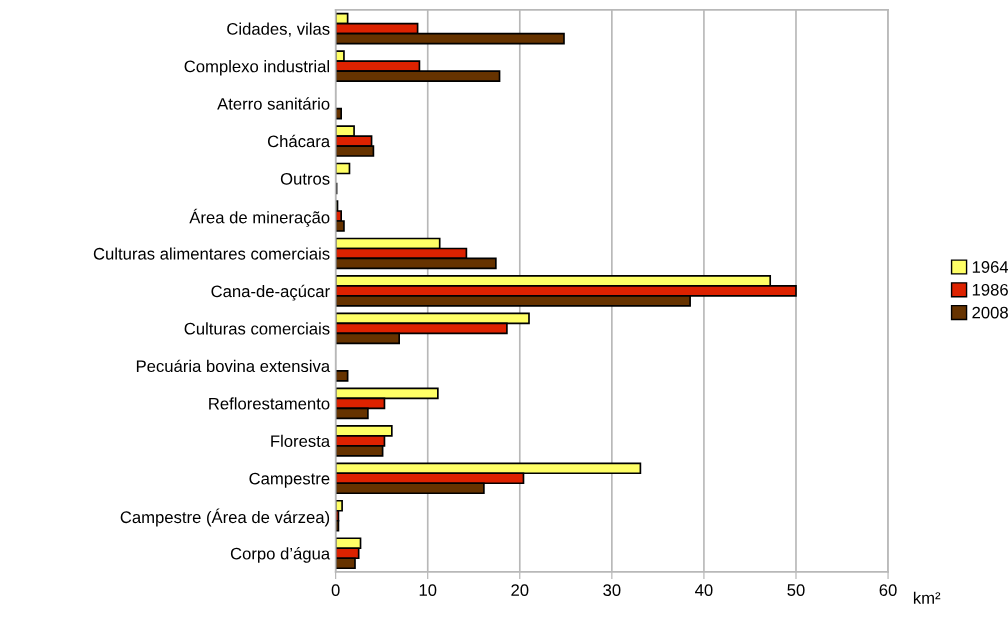  Describe the element at coordinates (299, 141) in the screenshot. I see `y-tick-label: Chácara` at that location.